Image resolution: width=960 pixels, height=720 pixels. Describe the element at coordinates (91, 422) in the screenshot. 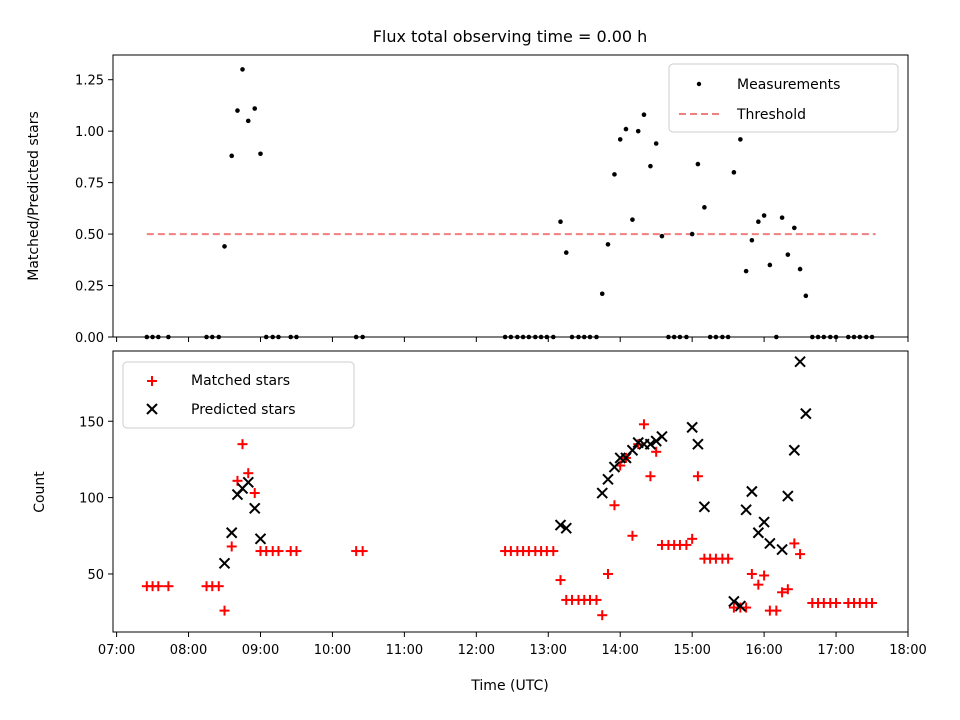

I see `bottom-y-tick-label: 150` at that location.